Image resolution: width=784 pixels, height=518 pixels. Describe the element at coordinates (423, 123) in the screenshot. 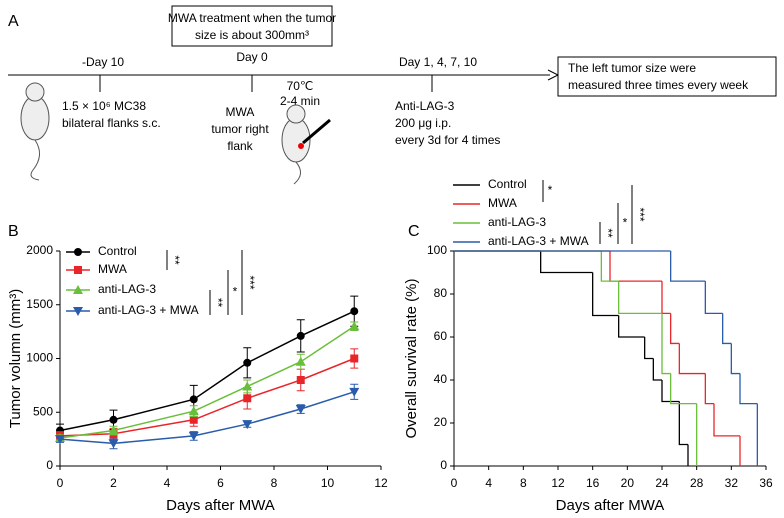

I see `step-text: 200 μg i.p.` at that location.